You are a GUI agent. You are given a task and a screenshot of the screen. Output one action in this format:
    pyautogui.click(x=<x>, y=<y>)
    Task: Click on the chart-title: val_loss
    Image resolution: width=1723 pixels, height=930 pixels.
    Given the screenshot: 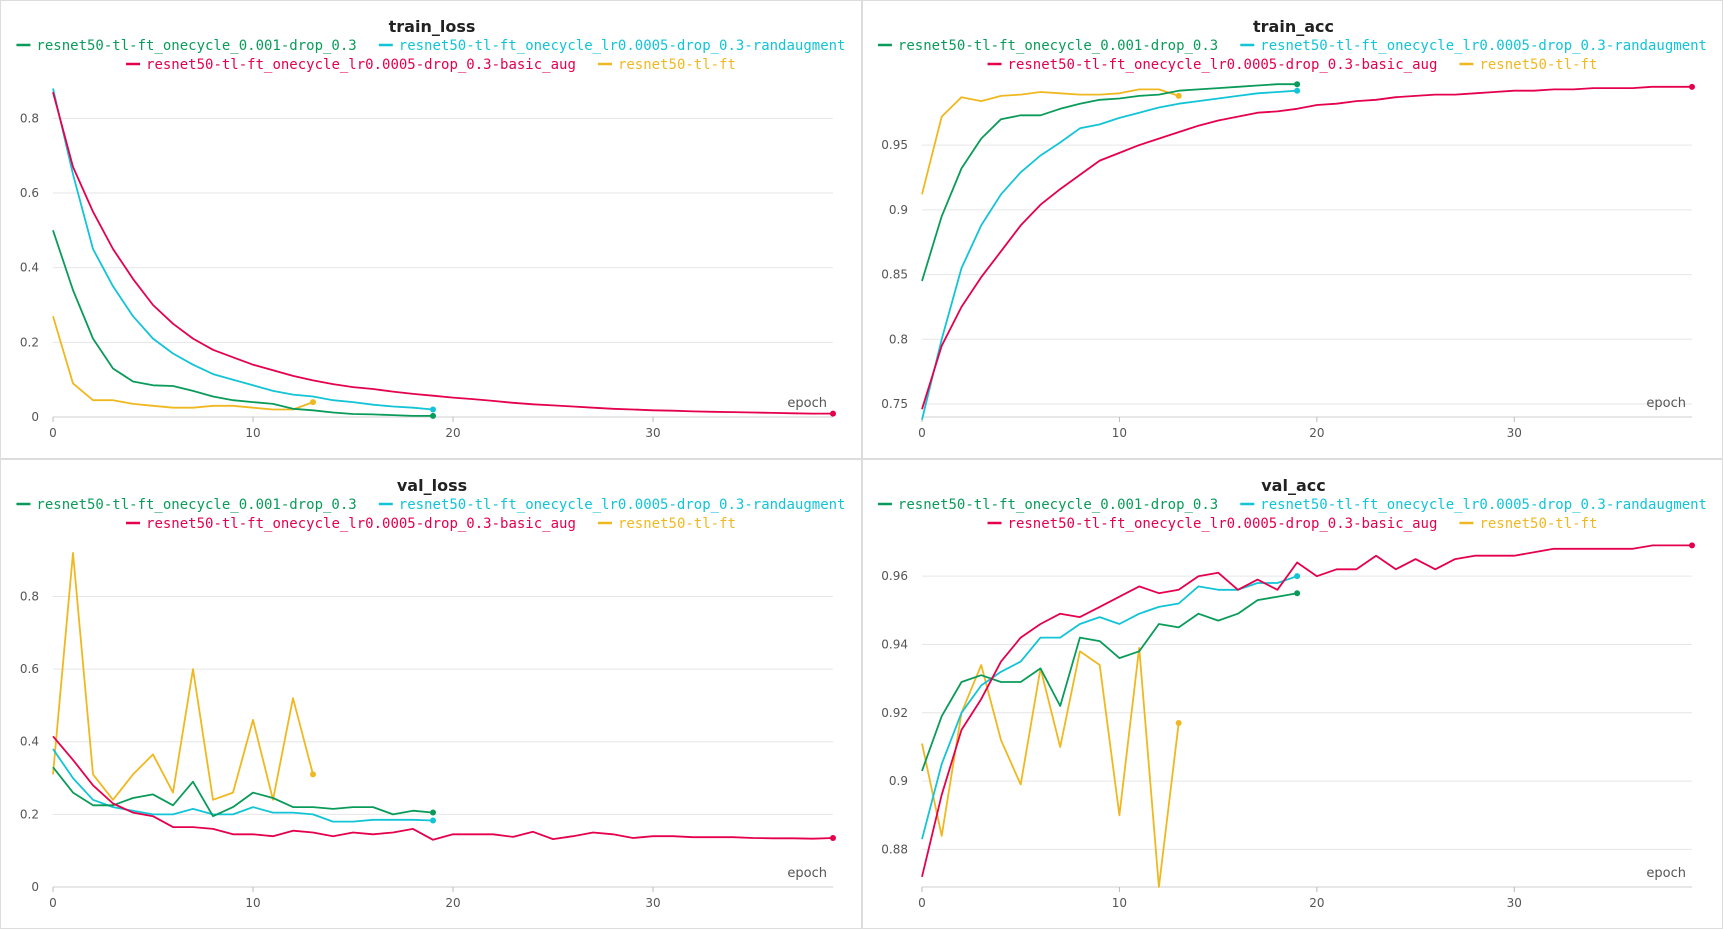 What is the action you would take?
    pyautogui.click(x=432, y=485)
    